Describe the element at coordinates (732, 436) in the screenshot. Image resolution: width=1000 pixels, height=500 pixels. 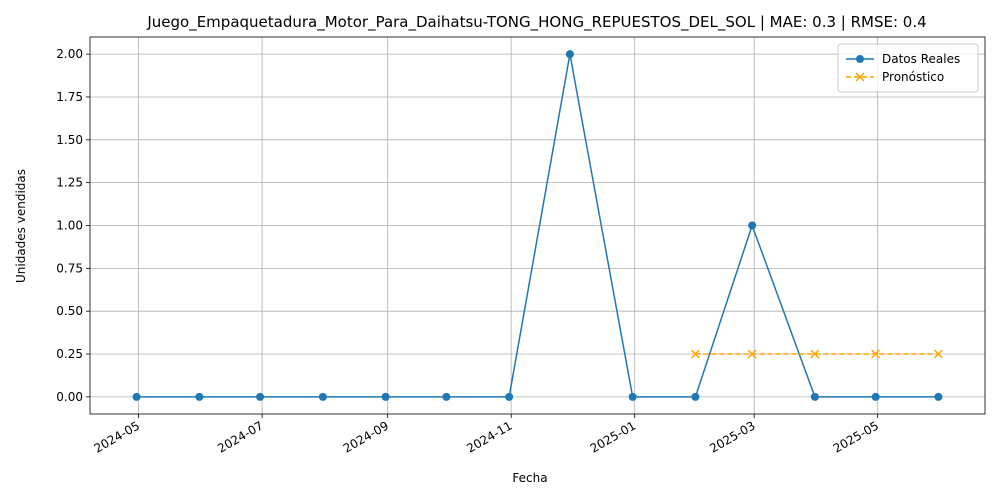
I see `x-tick-label: 2025-03` at that location.